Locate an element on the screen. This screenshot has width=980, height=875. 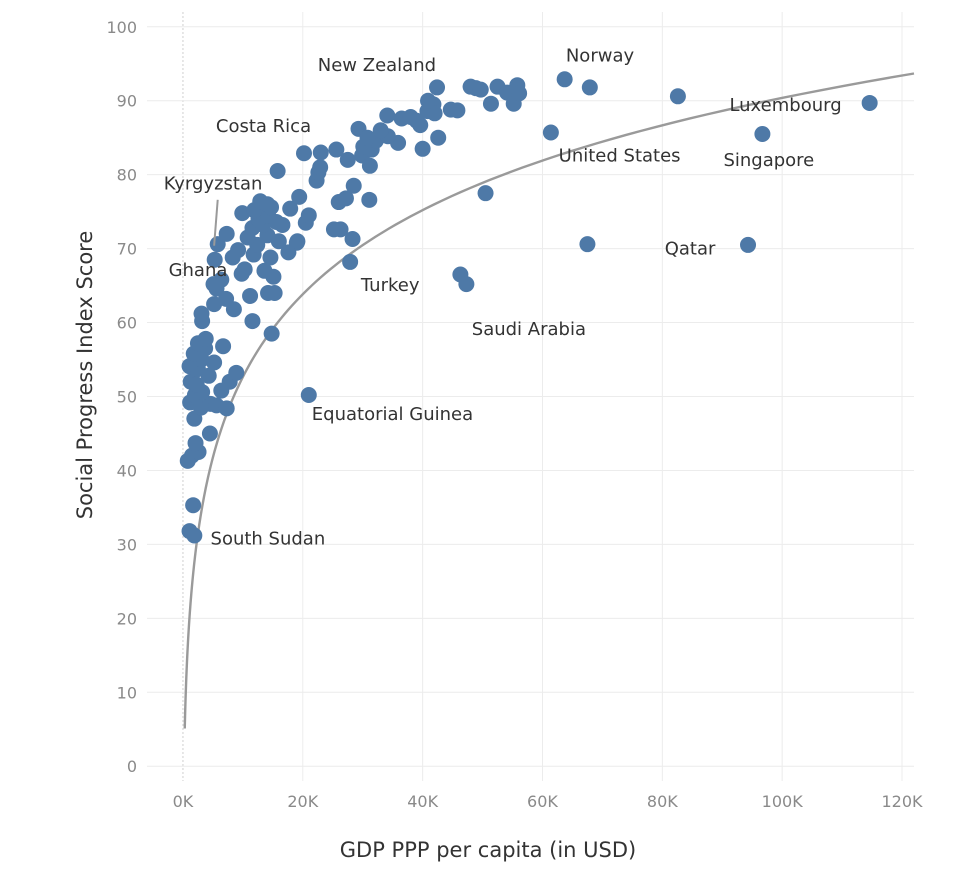
x-tick-label: 100K is located at coordinates (783, 801).